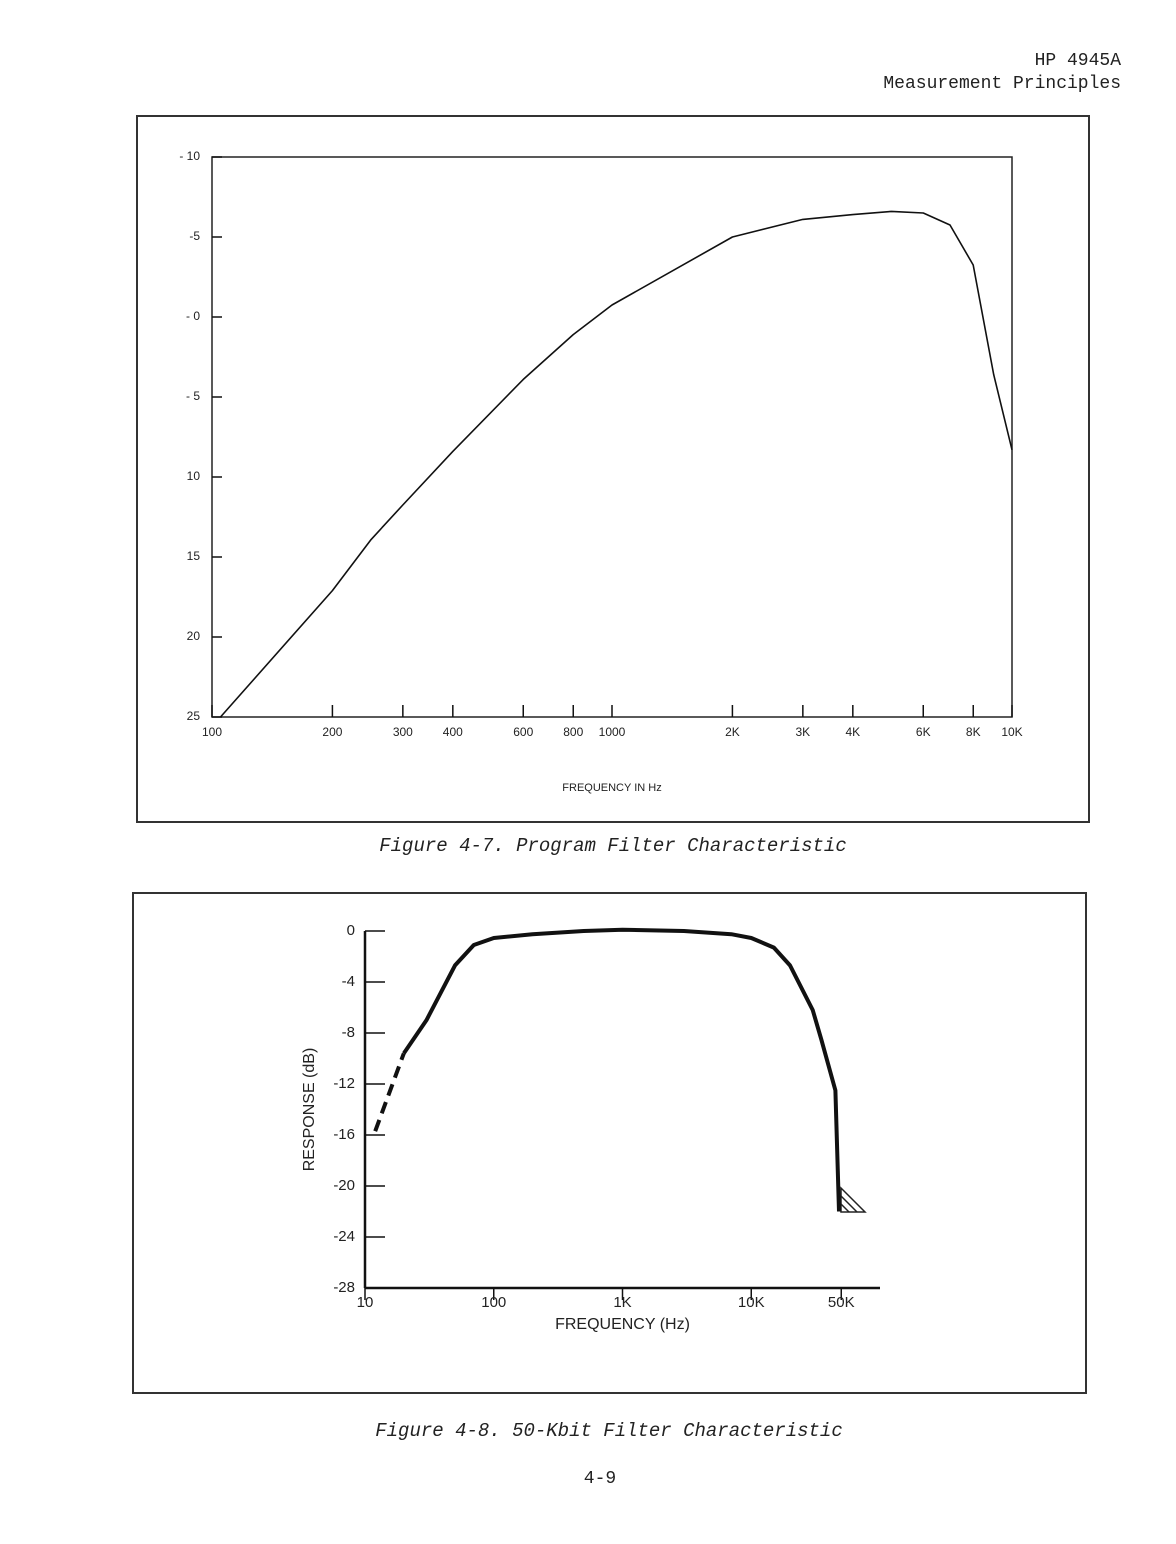  What do you see at coordinates (348, 981) in the screenshot?
I see `y-tick-label: -4` at bounding box center [348, 981].